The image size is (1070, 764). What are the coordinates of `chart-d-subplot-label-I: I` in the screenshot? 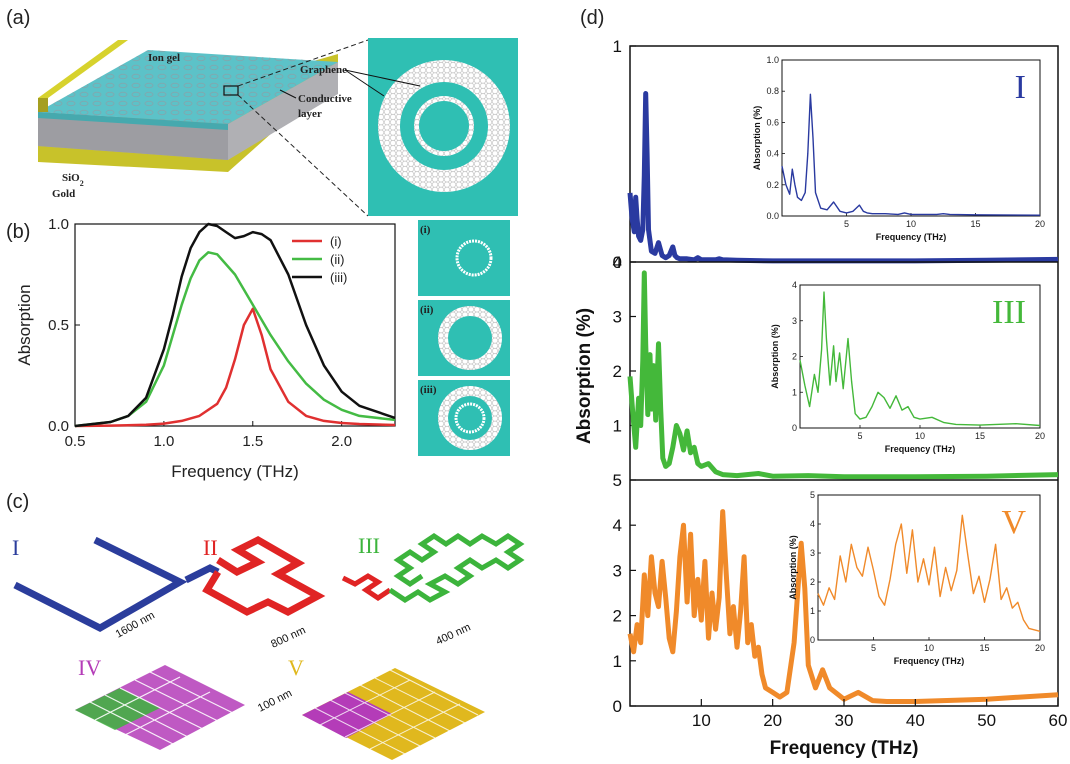 It's located at (1020, 87).